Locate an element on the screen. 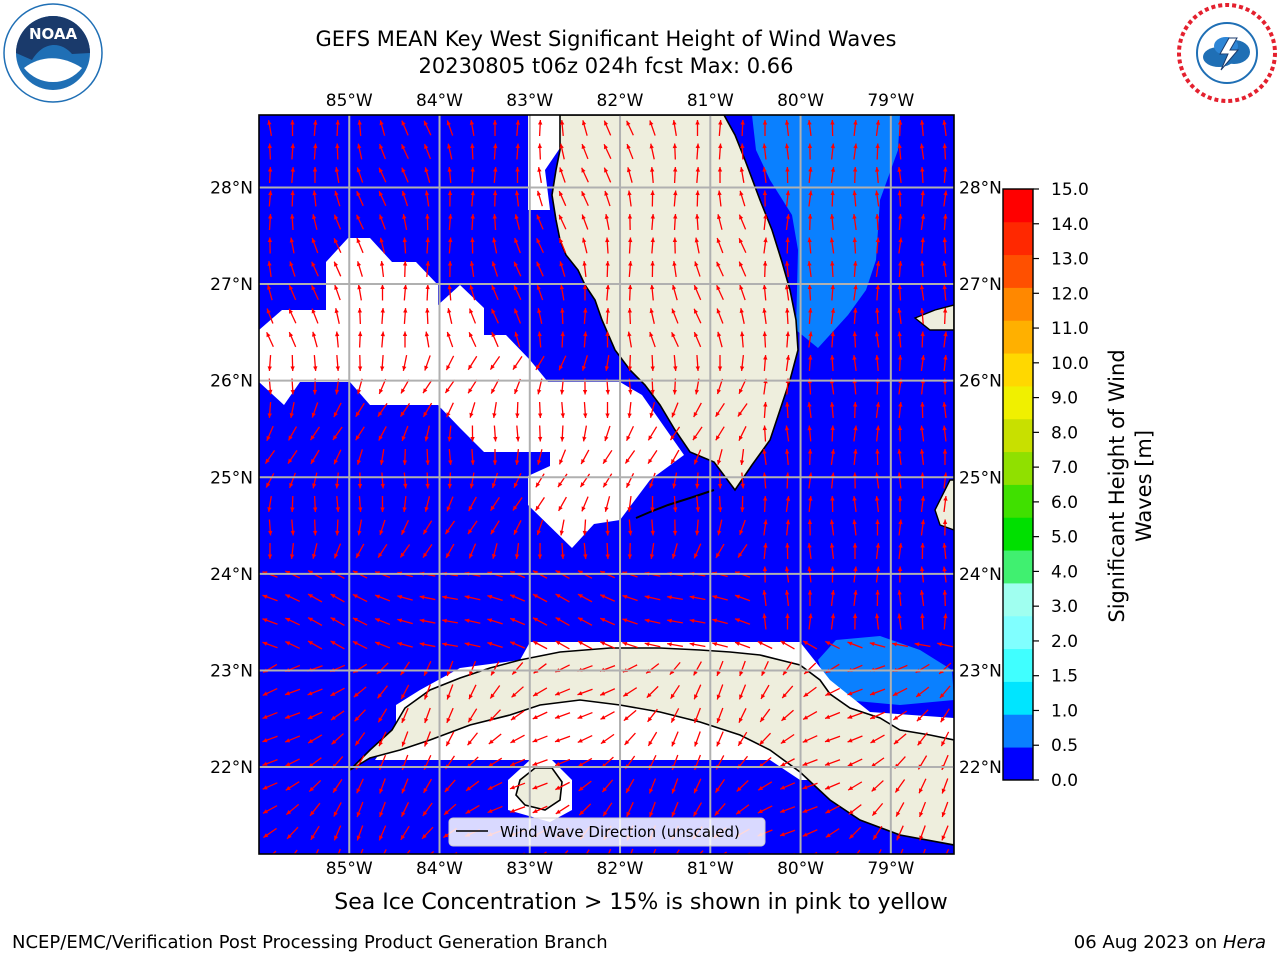 The height and width of the screenshot is (960, 1280). colorbar-title: Significant Height of Wind Waves [m] is located at coordinates (1130, 485).